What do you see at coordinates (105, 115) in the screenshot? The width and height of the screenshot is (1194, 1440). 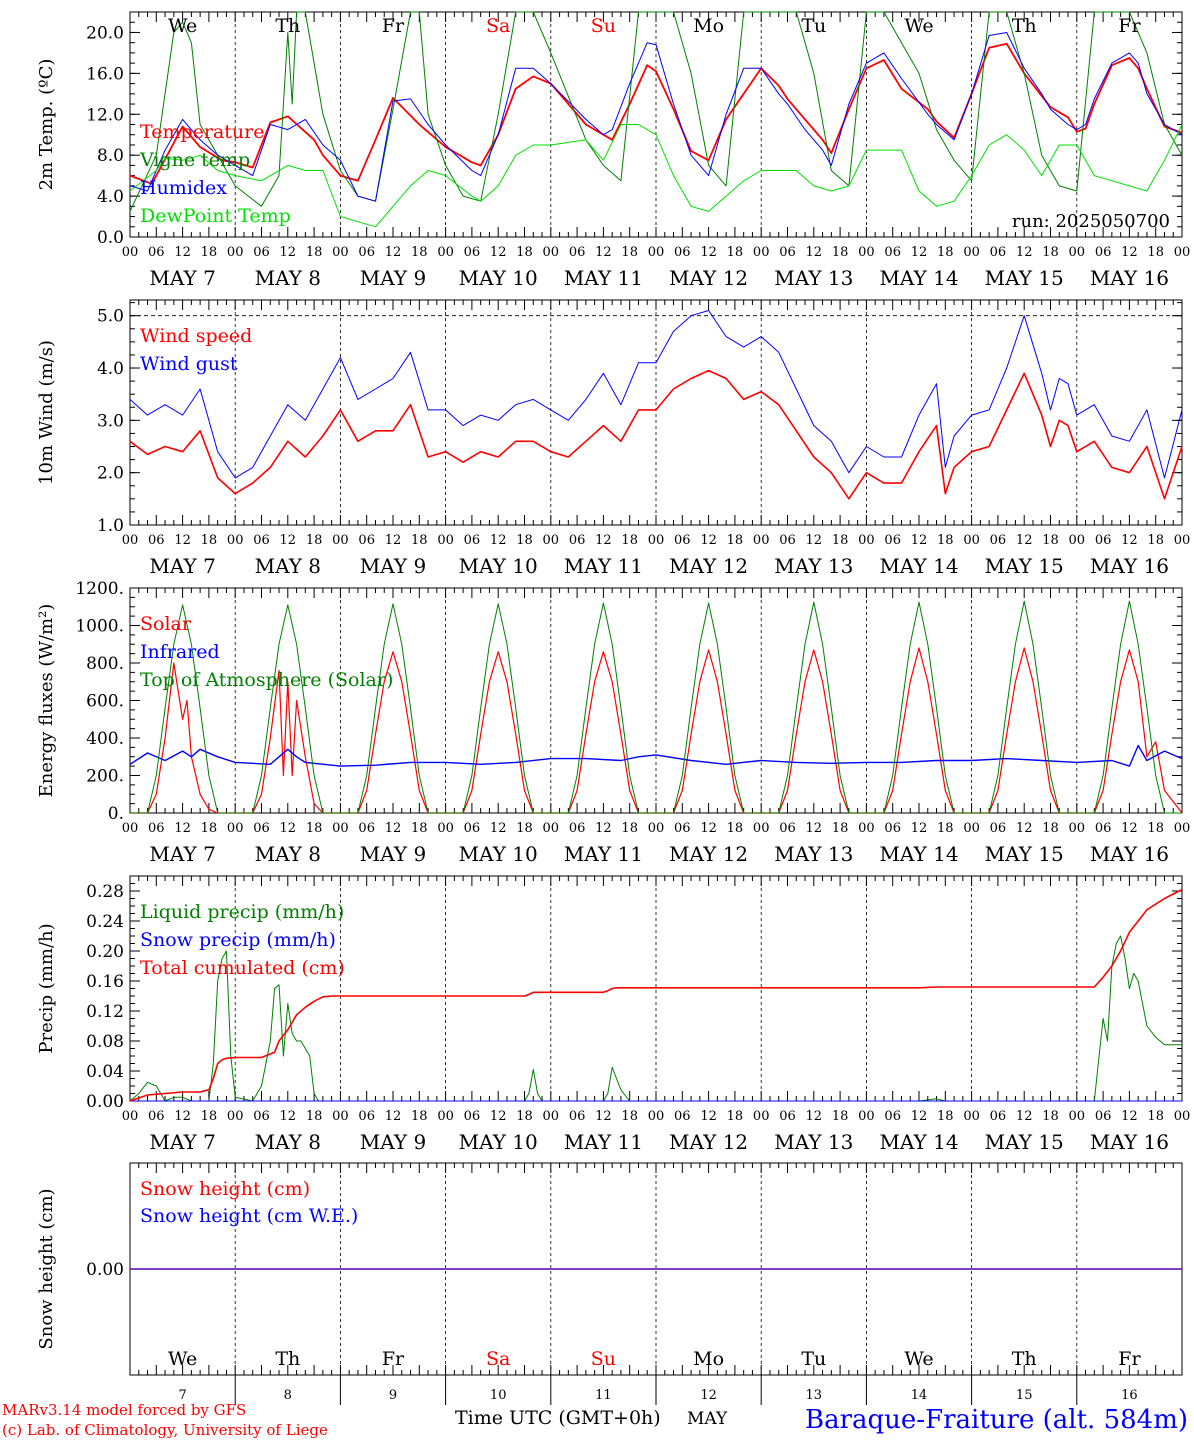 I see `y-tick-label: 12.0` at bounding box center [105, 115].